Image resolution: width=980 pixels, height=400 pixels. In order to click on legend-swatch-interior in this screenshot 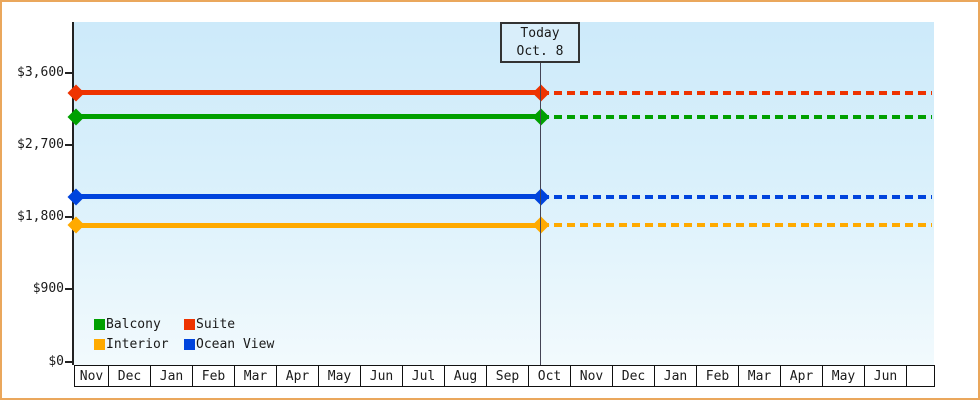, I will do `click(99, 344)`.